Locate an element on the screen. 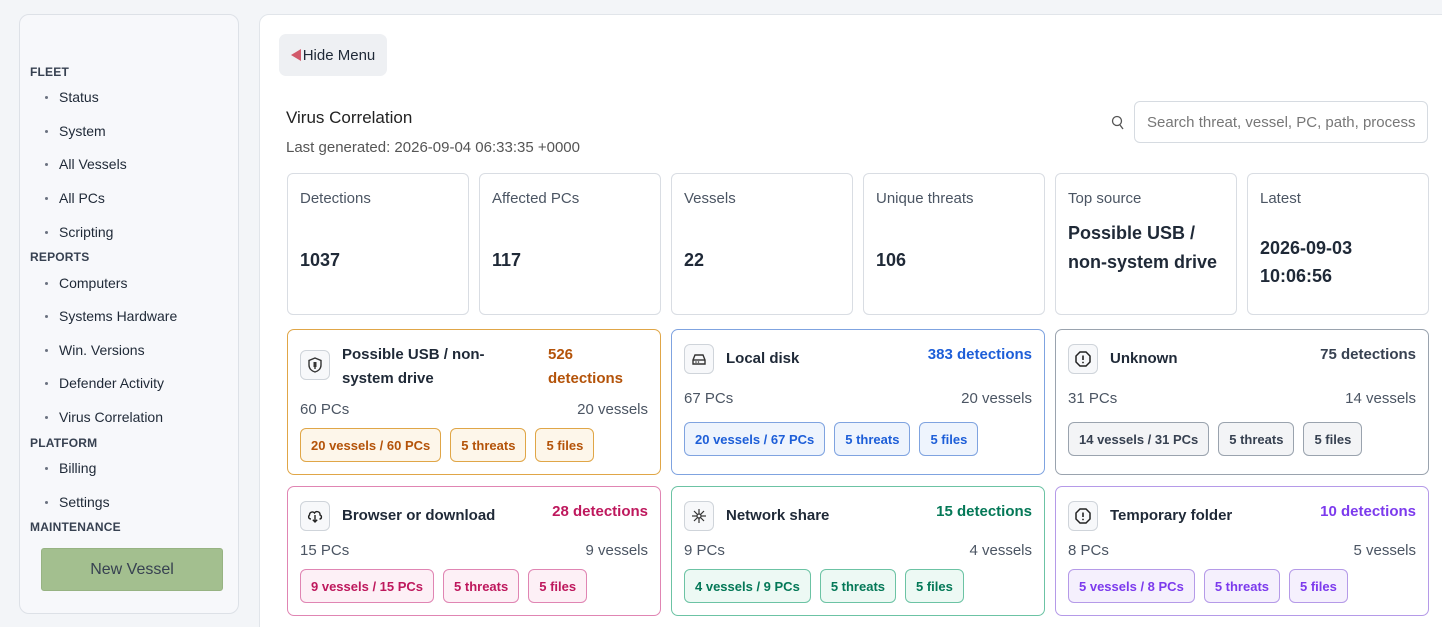 This screenshot has height=627, width=1442. sidebar-item-label: Systems Hardware is located at coordinates (118, 316).